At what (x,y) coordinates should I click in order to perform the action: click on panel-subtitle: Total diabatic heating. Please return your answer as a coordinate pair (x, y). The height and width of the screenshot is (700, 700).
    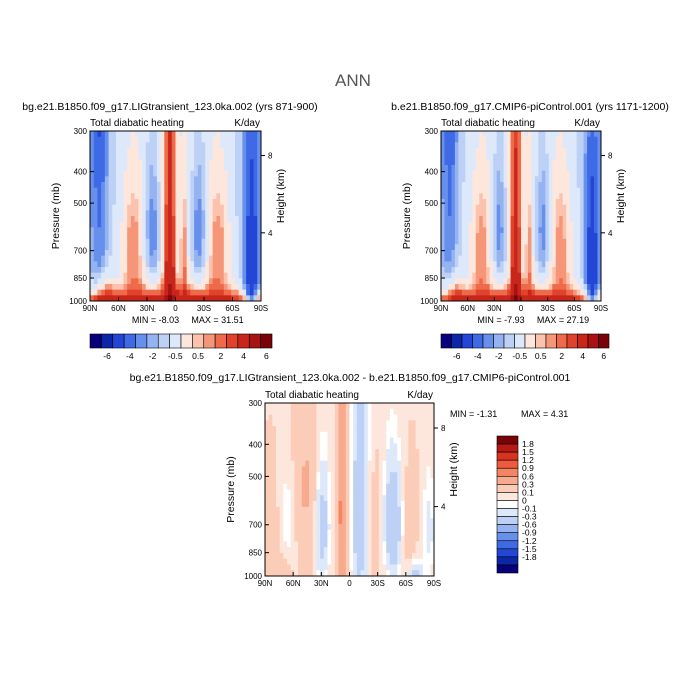
    Looking at the image, I should click on (488, 123).